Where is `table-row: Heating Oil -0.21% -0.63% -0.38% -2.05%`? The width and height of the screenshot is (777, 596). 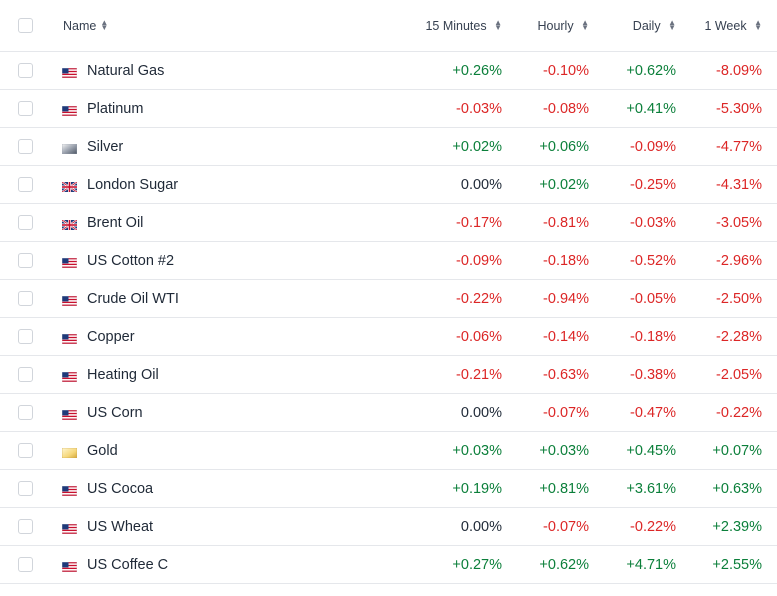
table-row: Heating Oil -0.21% -0.63% -0.38% -2.05% is located at coordinates (388, 375).